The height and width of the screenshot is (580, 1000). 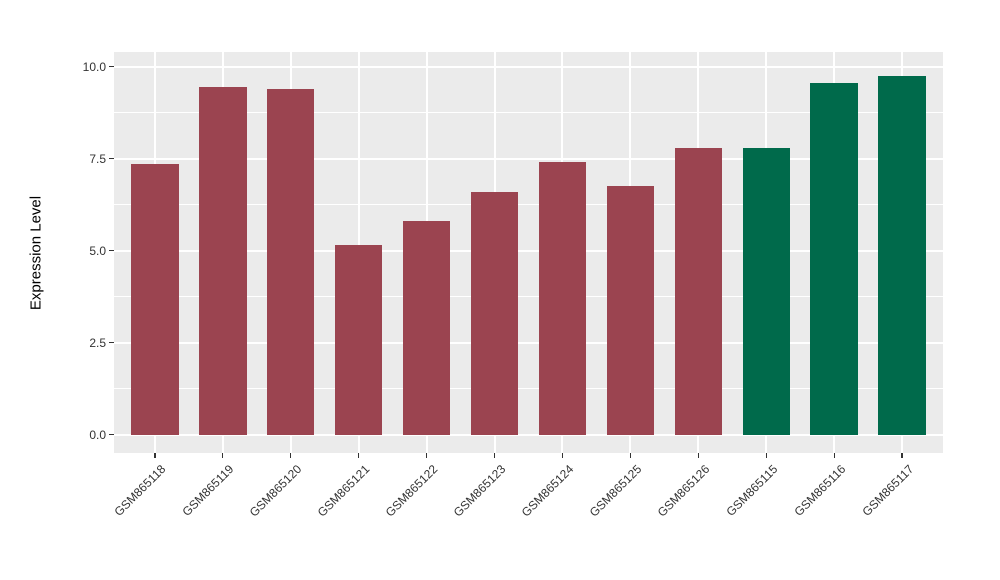 I want to click on bar-GSM865116, so click(x=834, y=259).